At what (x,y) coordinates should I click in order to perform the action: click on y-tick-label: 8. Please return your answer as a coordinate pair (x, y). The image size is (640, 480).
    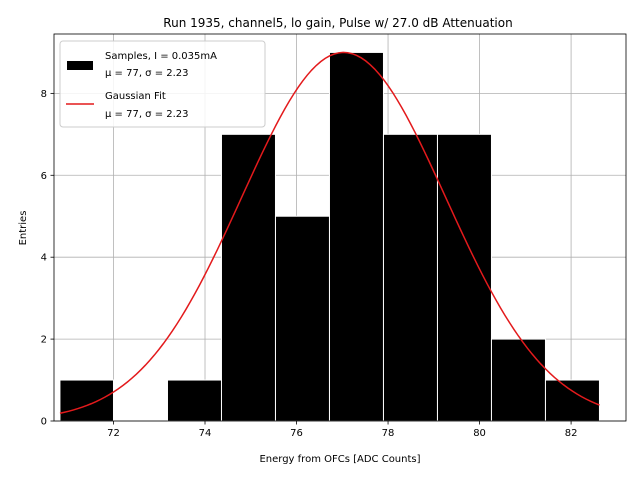
    Looking at the image, I should click on (44, 94).